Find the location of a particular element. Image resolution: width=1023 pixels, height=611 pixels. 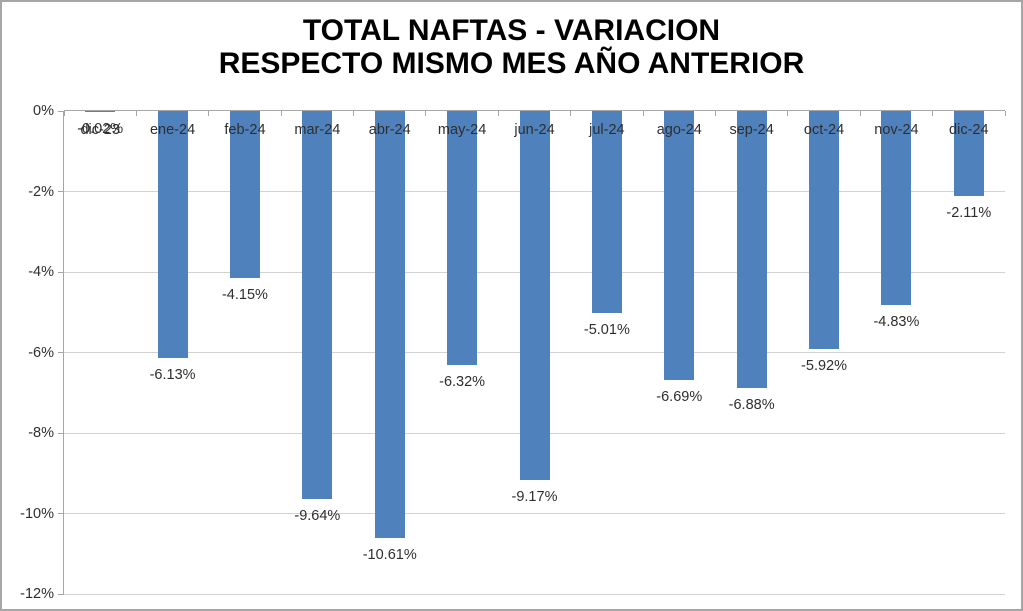

bar-value-label: -4.15% is located at coordinates (244, 295).